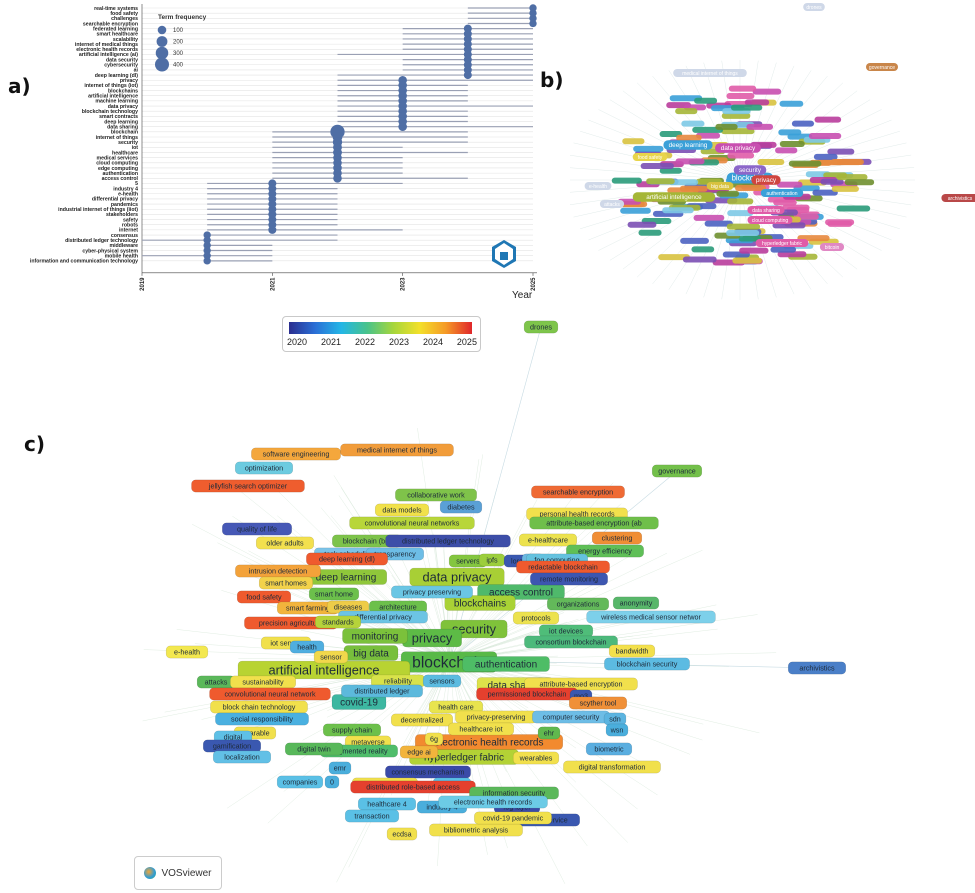  Describe the element at coordinates (750, 178) in the screenshot. I see `network-node-label: blockchain` at that location.